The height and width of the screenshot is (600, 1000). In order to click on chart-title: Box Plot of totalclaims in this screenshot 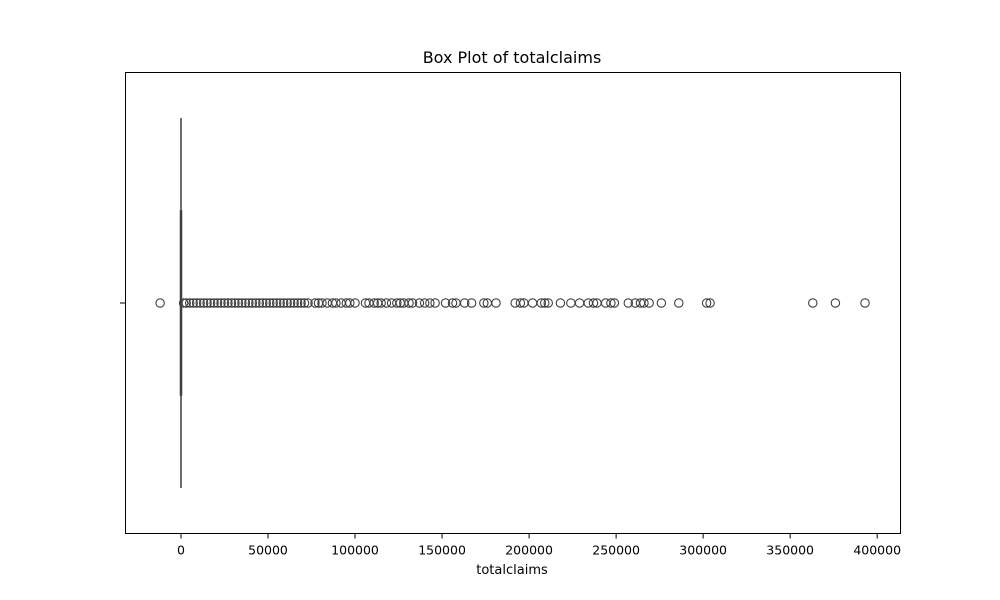, I will do `click(512, 57)`.